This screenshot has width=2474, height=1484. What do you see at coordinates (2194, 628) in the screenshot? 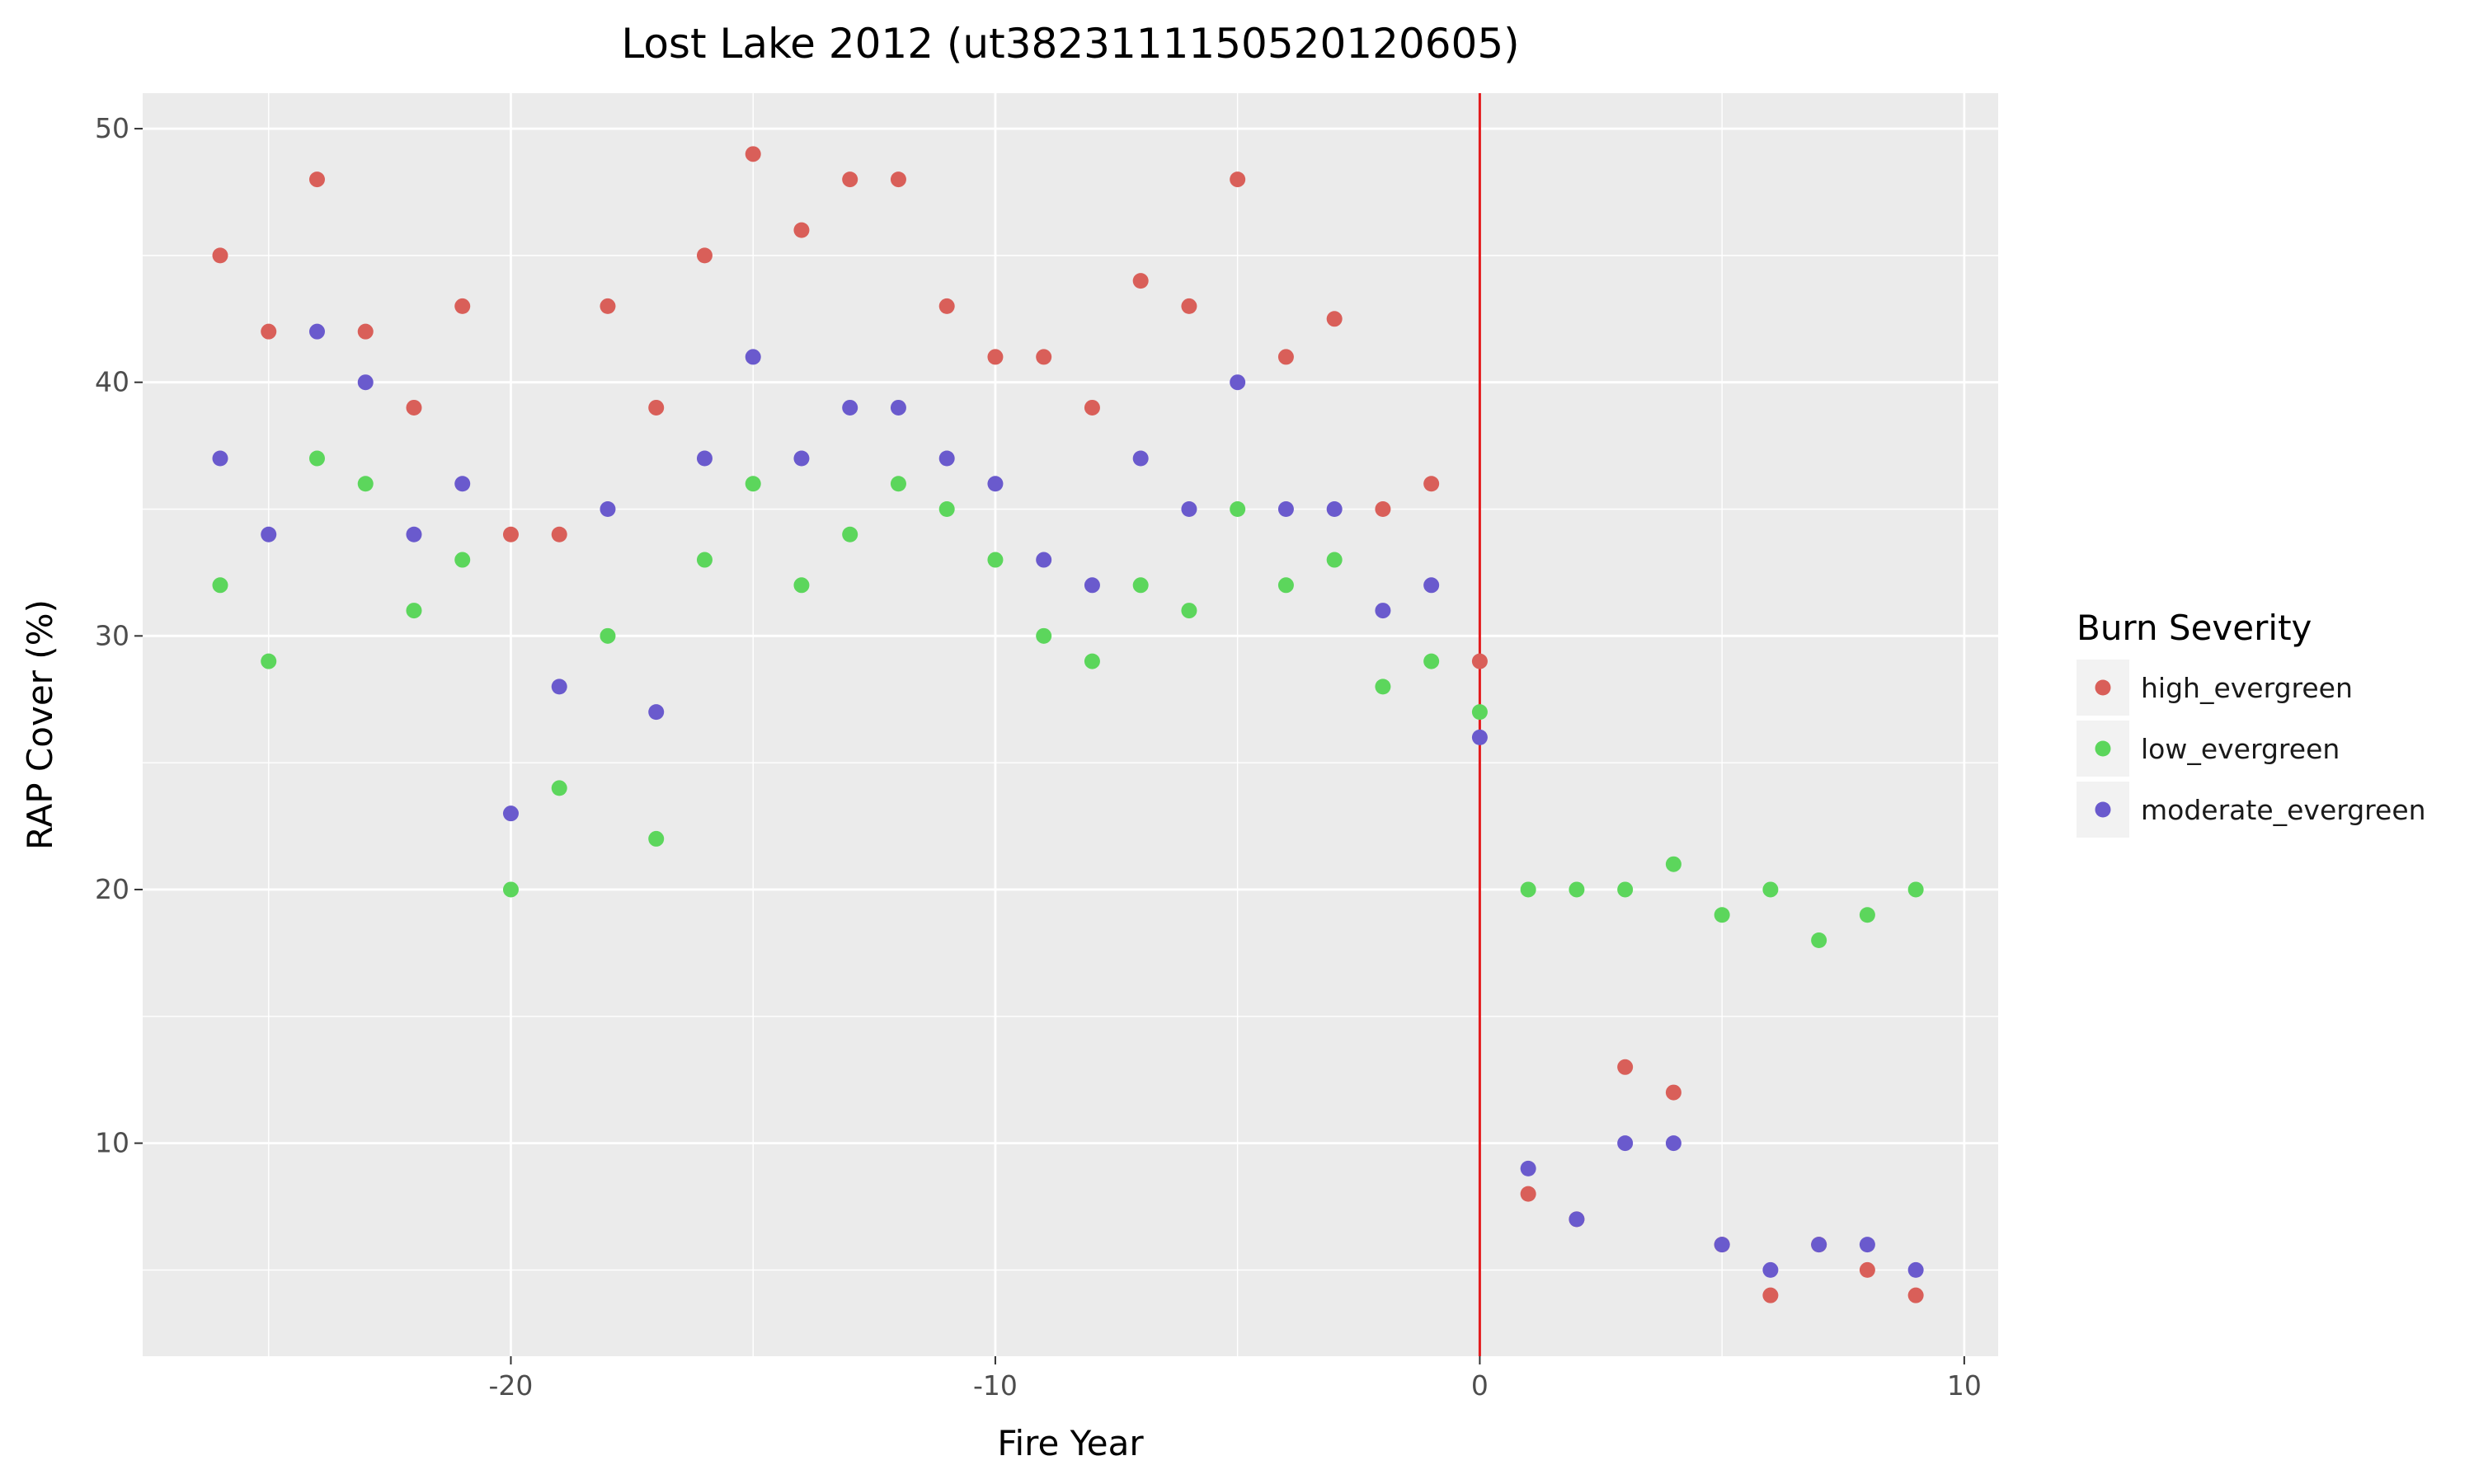
I see `legend-title: Burn Severity` at bounding box center [2194, 628].